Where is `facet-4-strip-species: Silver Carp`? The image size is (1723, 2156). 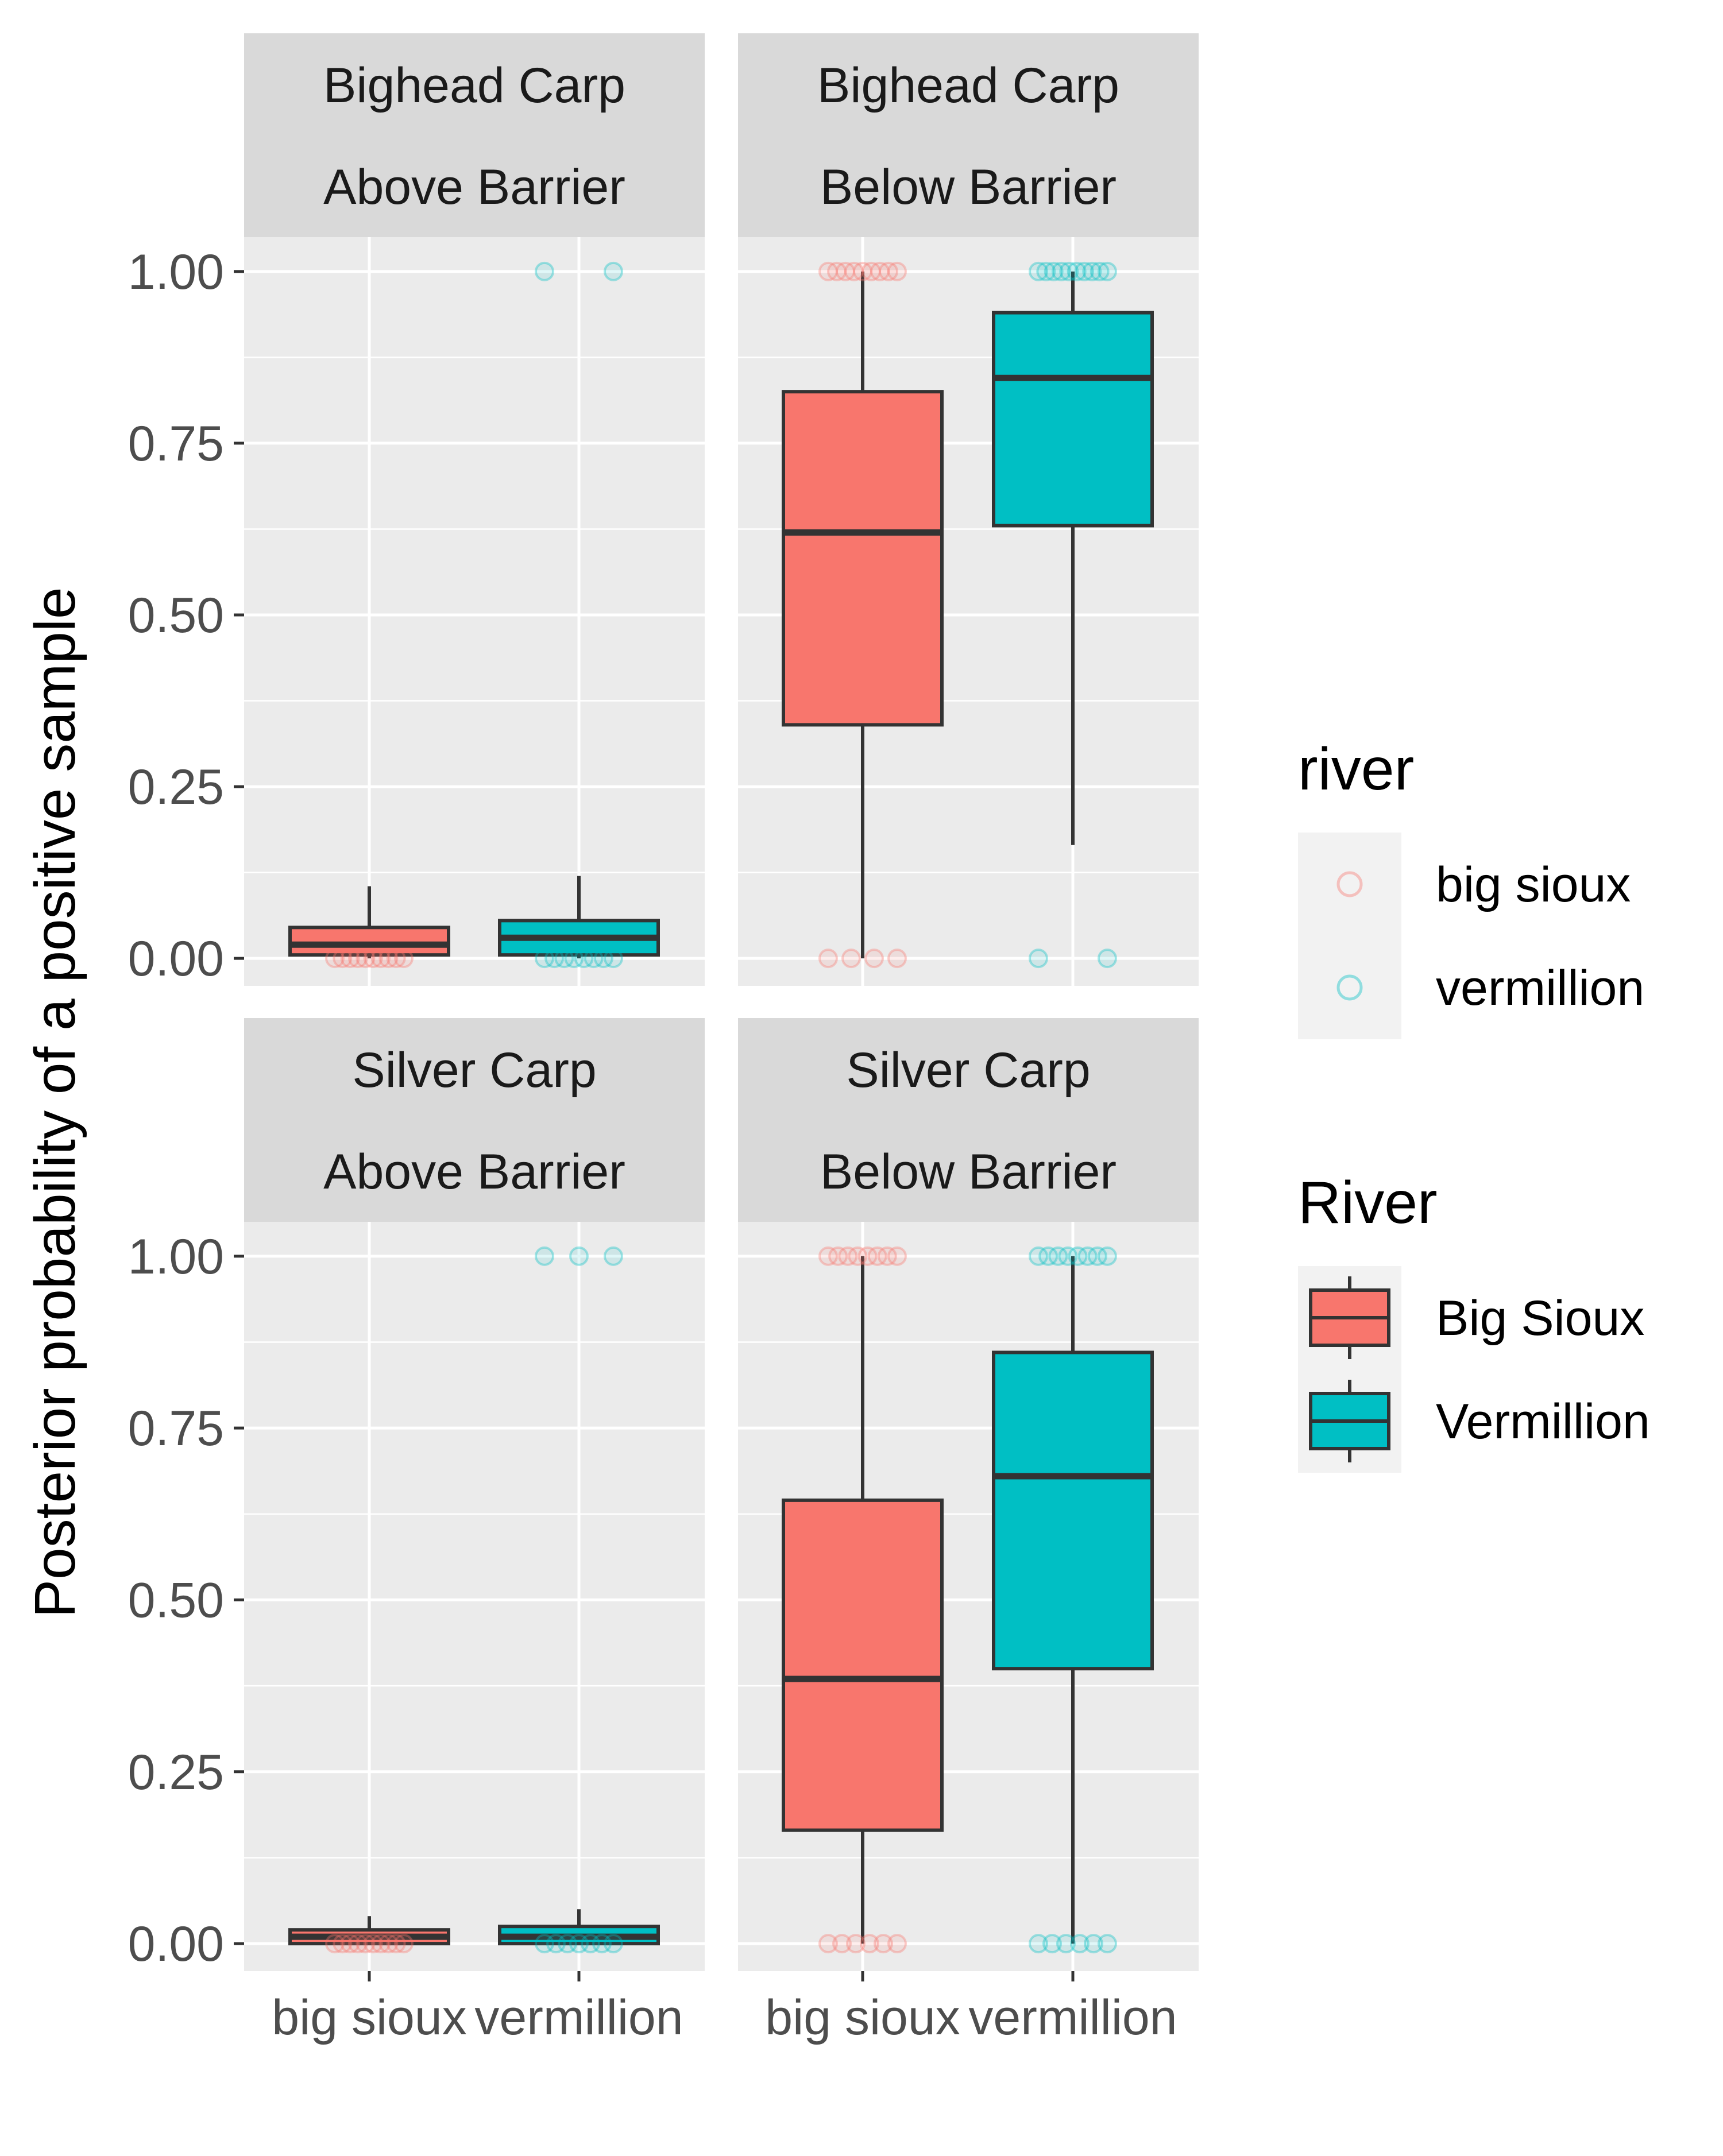
facet-4-strip-species: Silver Carp is located at coordinates (968, 1070).